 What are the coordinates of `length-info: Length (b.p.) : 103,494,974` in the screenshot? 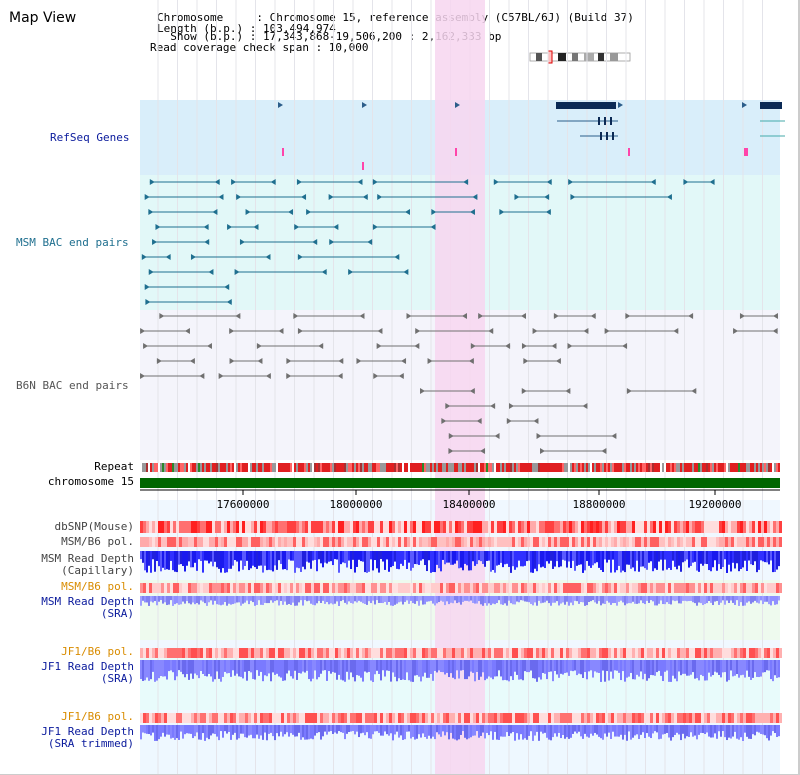 It's located at (246, 28).